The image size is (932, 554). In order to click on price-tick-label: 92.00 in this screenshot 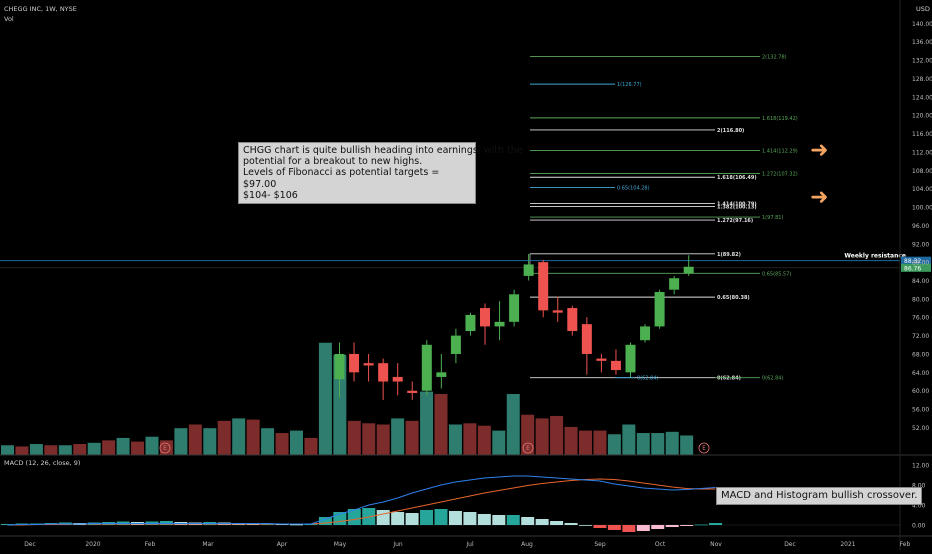, I will do `click(920, 244)`.